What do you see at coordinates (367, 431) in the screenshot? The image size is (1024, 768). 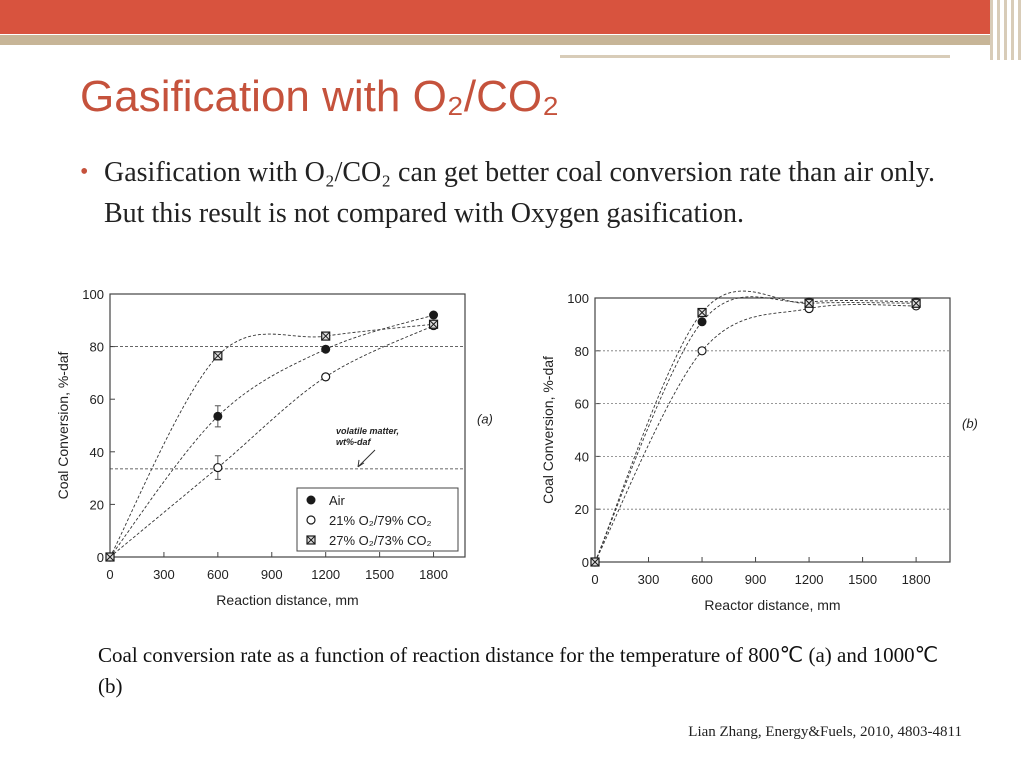 I see `annotation: volatile matter,` at bounding box center [367, 431].